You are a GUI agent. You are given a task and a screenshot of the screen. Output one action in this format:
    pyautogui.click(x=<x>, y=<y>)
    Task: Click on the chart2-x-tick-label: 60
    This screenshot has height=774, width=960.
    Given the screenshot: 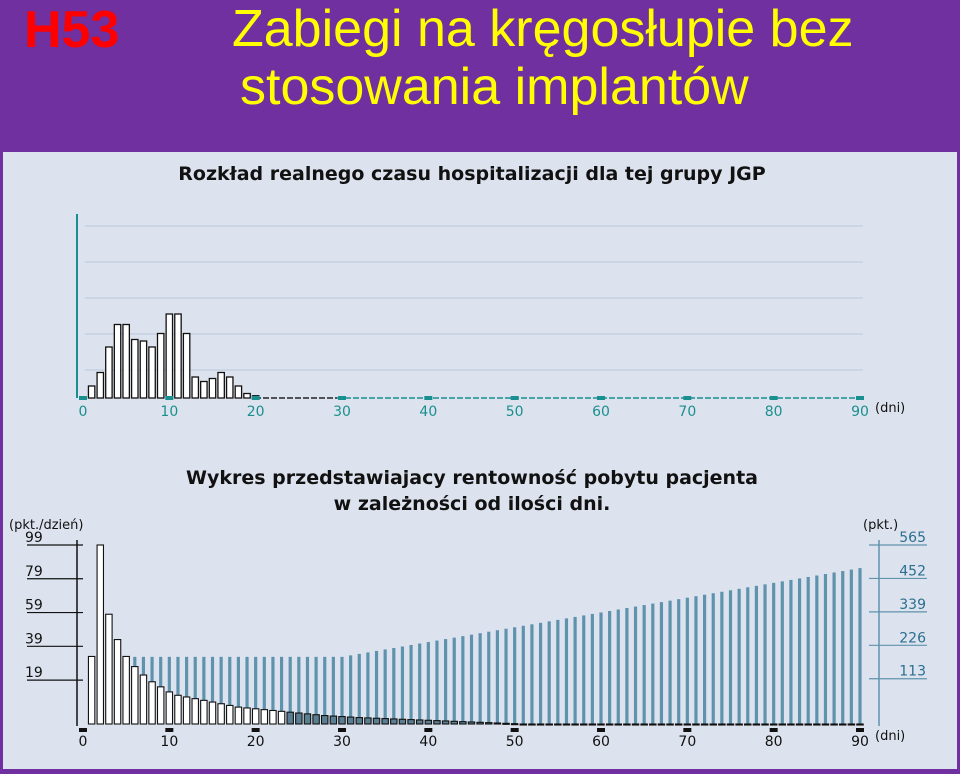 What is the action you would take?
    pyautogui.click(x=601, y=742)
    